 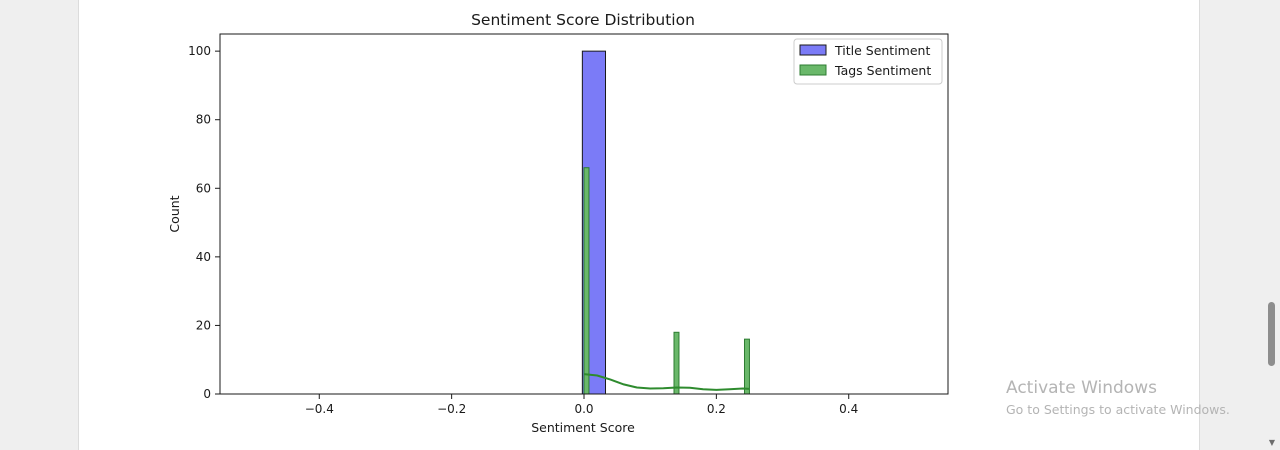 I want to click on chart-title: Sentiment Score Distribution, so click(x=583, y=20).